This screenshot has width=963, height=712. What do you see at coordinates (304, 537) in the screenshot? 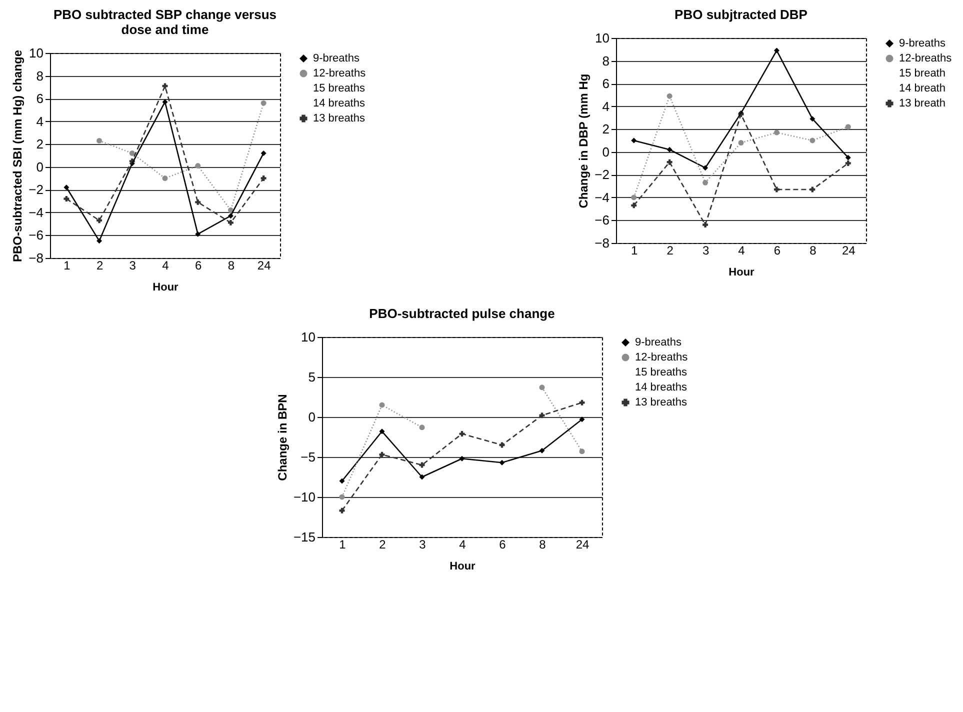
I see `y-tick-label: −15` at bounding box center [304, 537].